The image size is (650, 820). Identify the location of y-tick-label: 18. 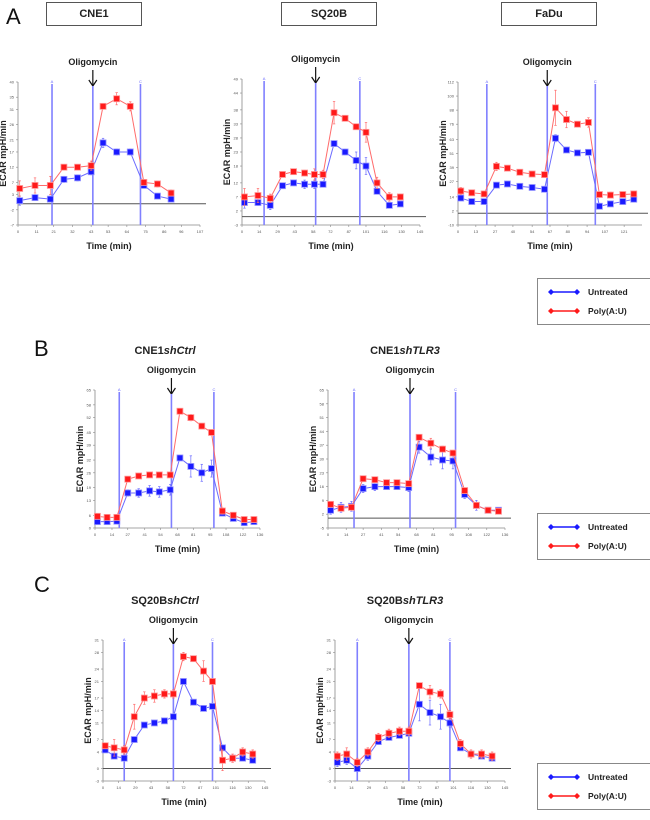
(236, 166).